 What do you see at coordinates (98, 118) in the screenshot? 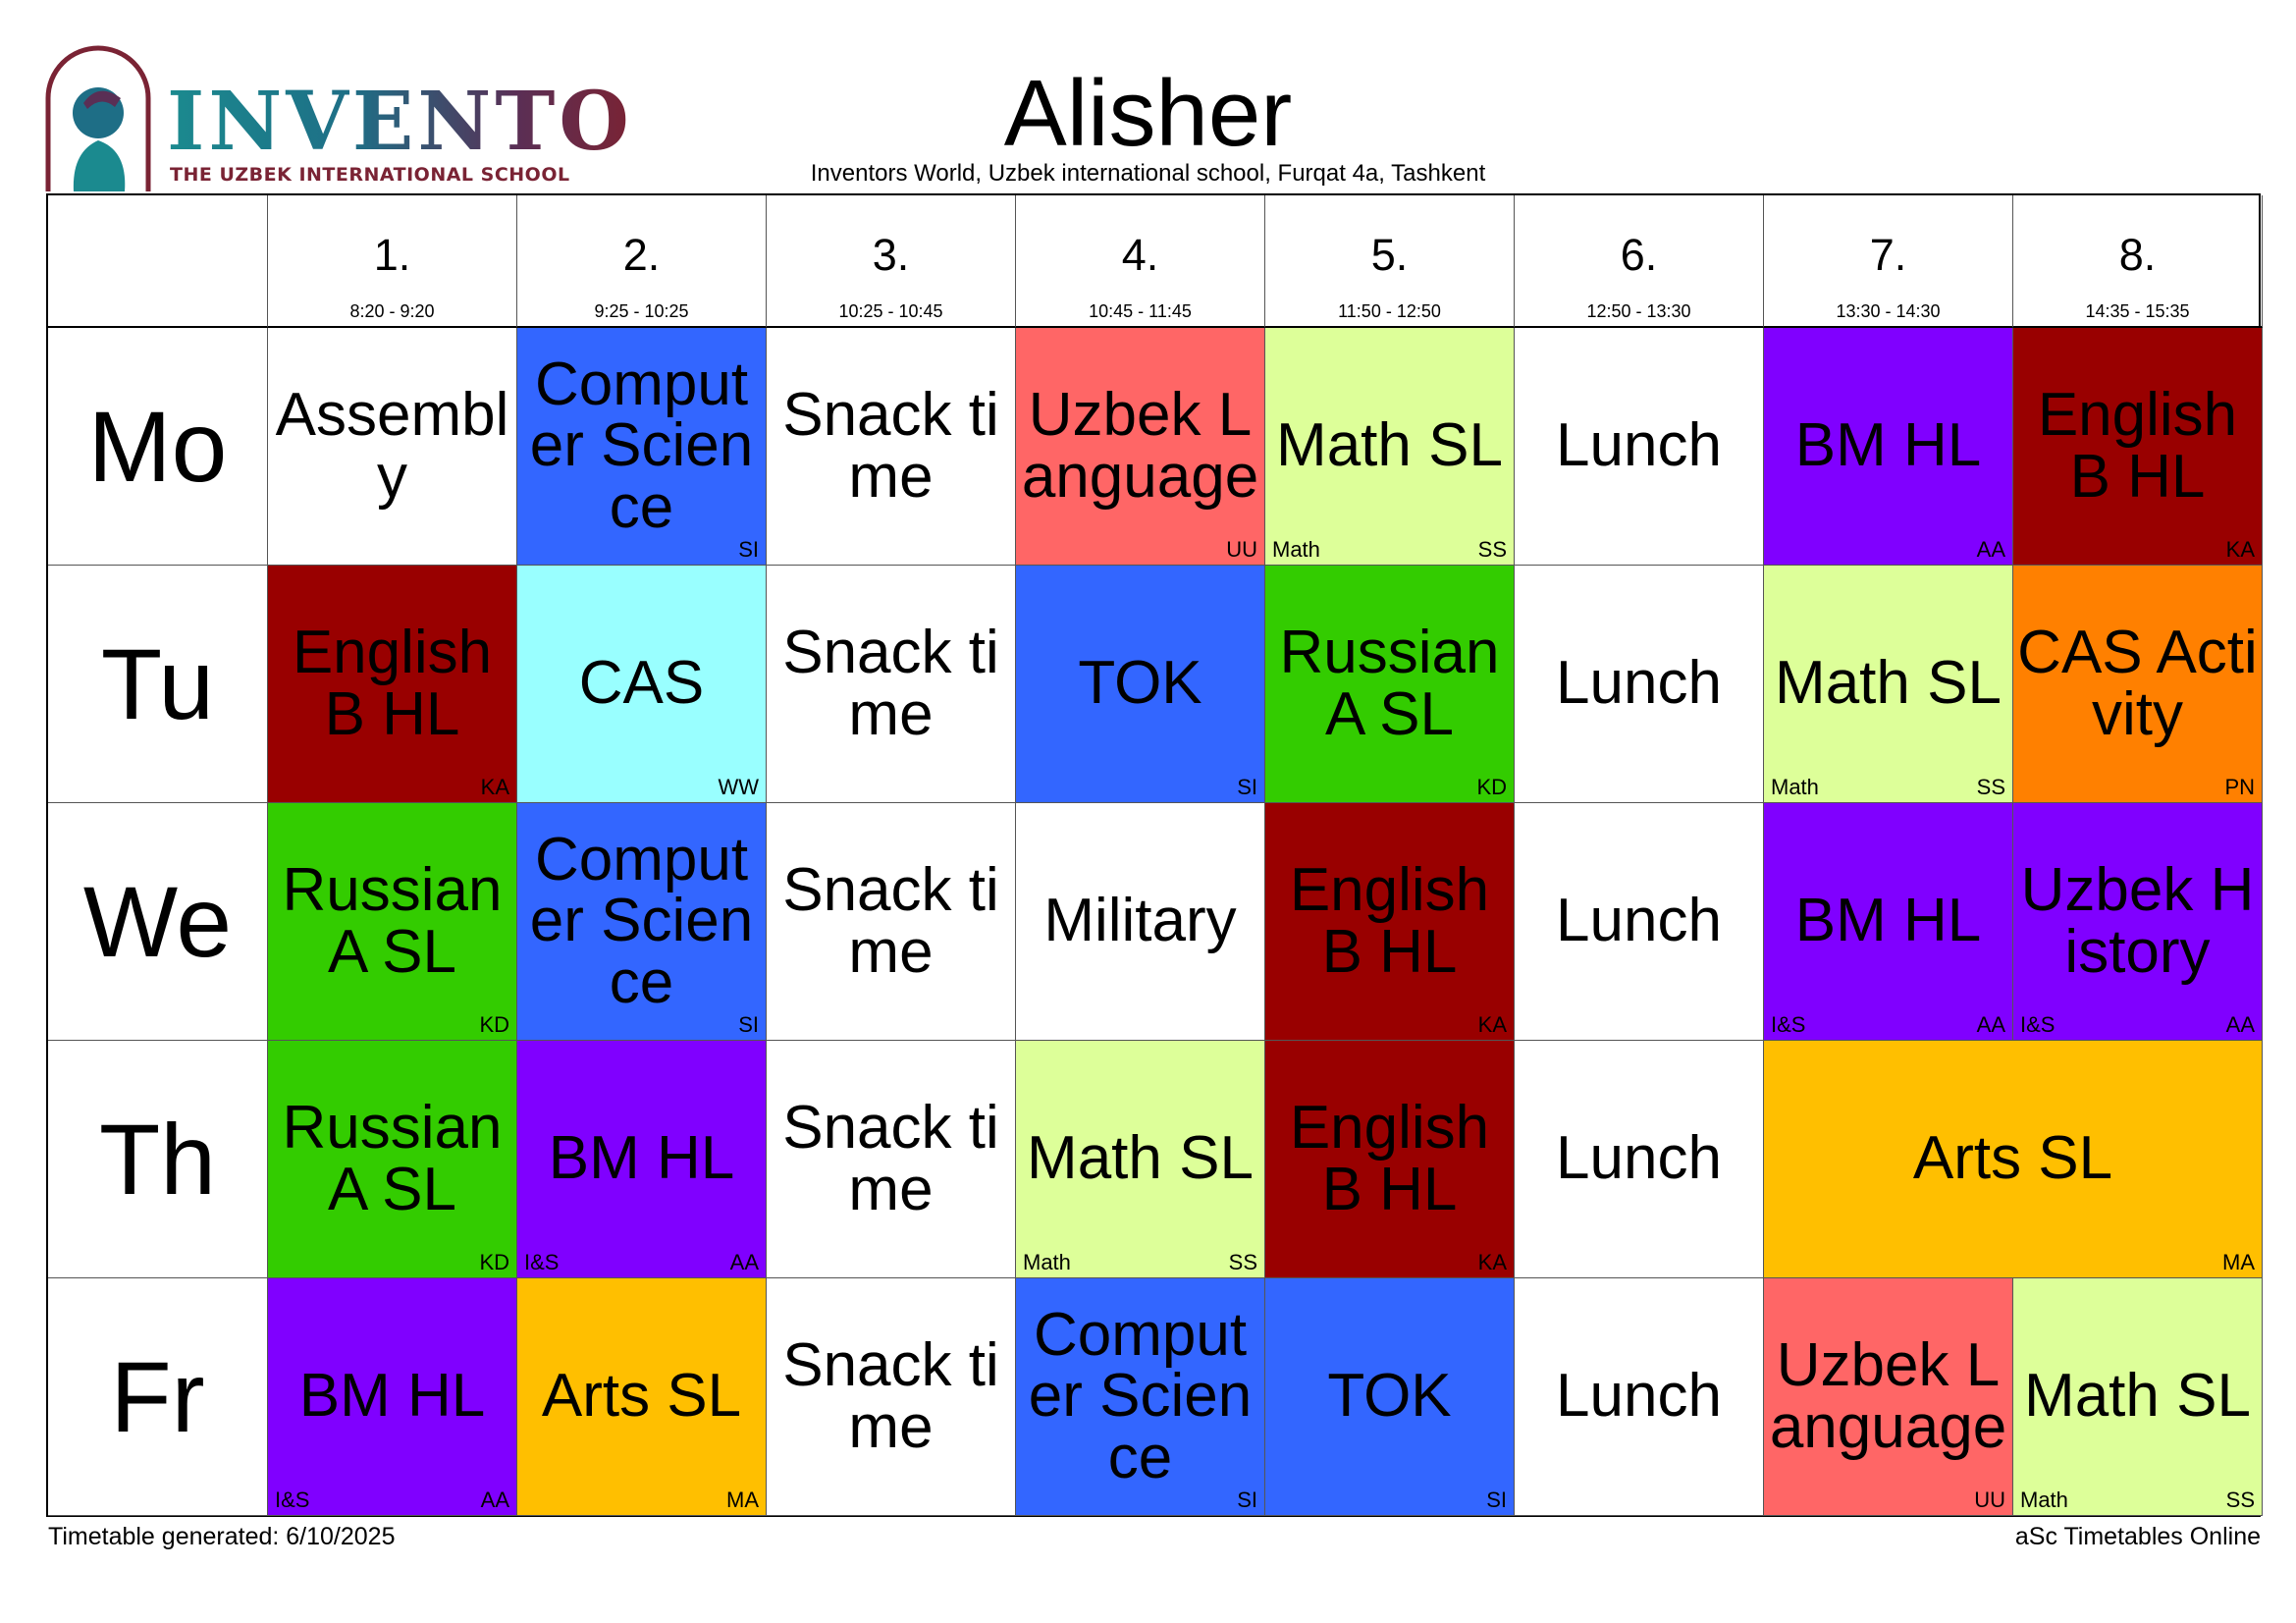
I see `logo-emblem-icon` at bounding box center [98, 118].